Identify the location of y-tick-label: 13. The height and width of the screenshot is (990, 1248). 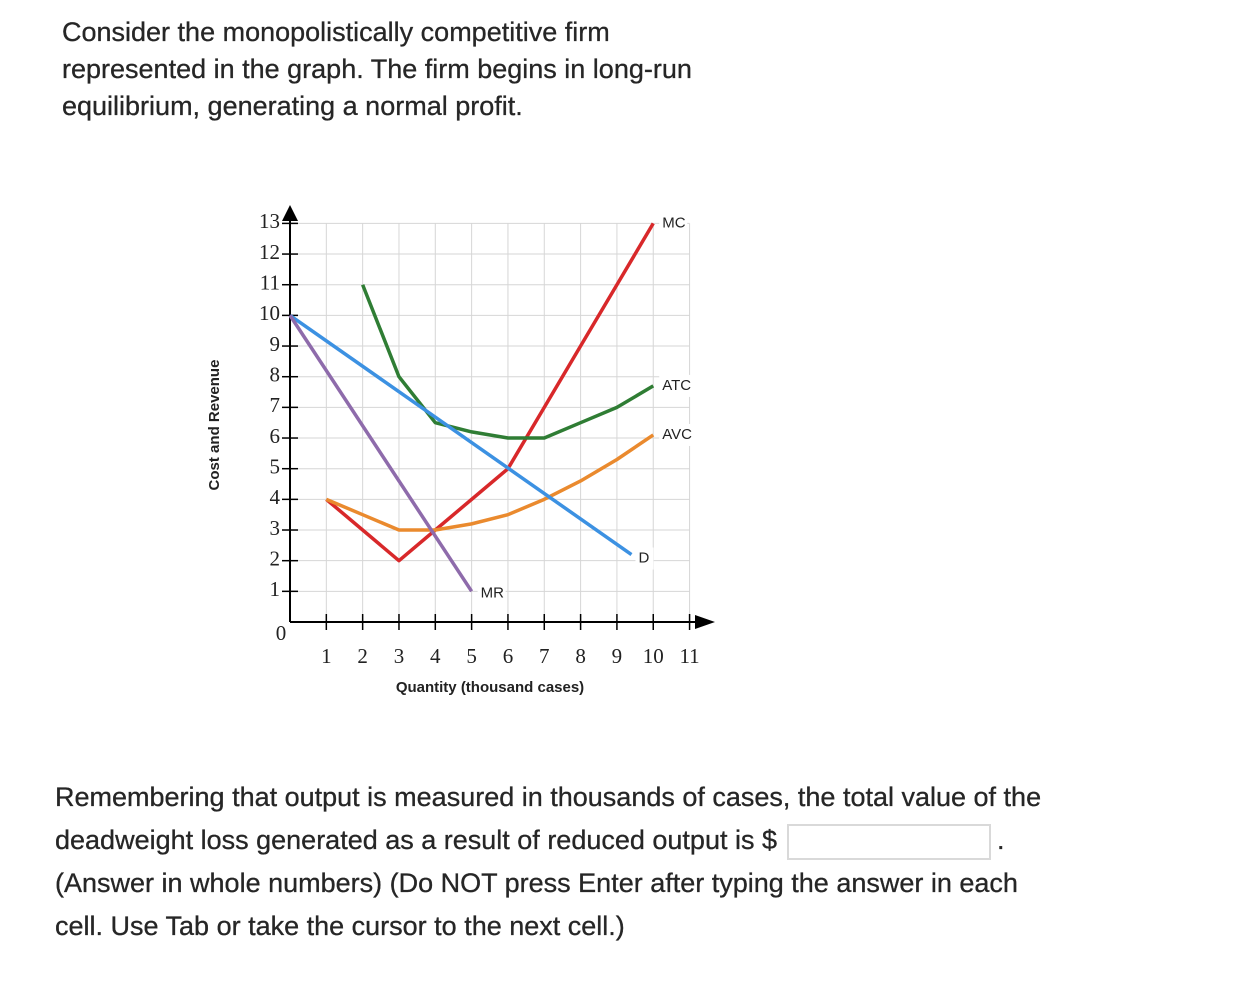
(269, 221).